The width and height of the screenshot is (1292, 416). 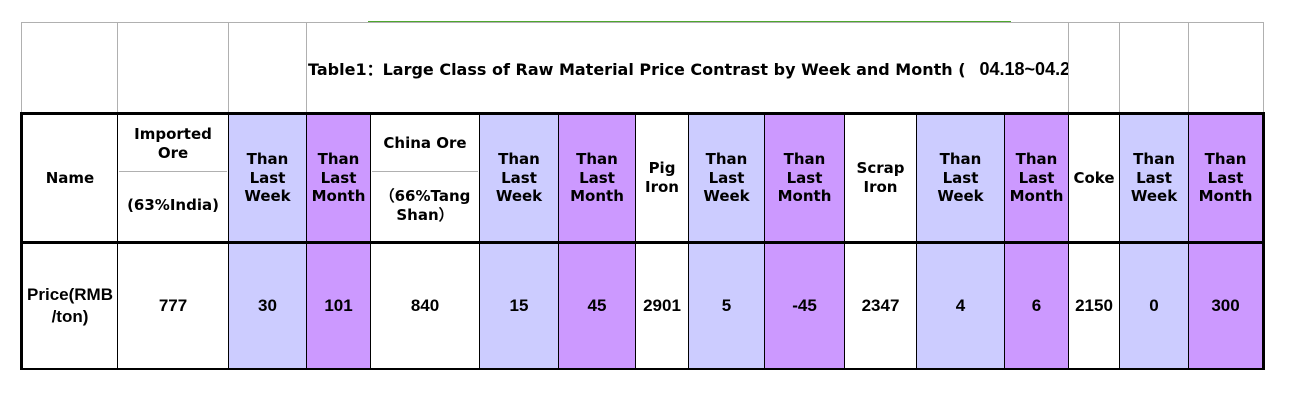 What do you see at coordinates (726, 306) in the screenshot?
I see `week-change-pig-iron: 5` at bounding box center [726, 306].